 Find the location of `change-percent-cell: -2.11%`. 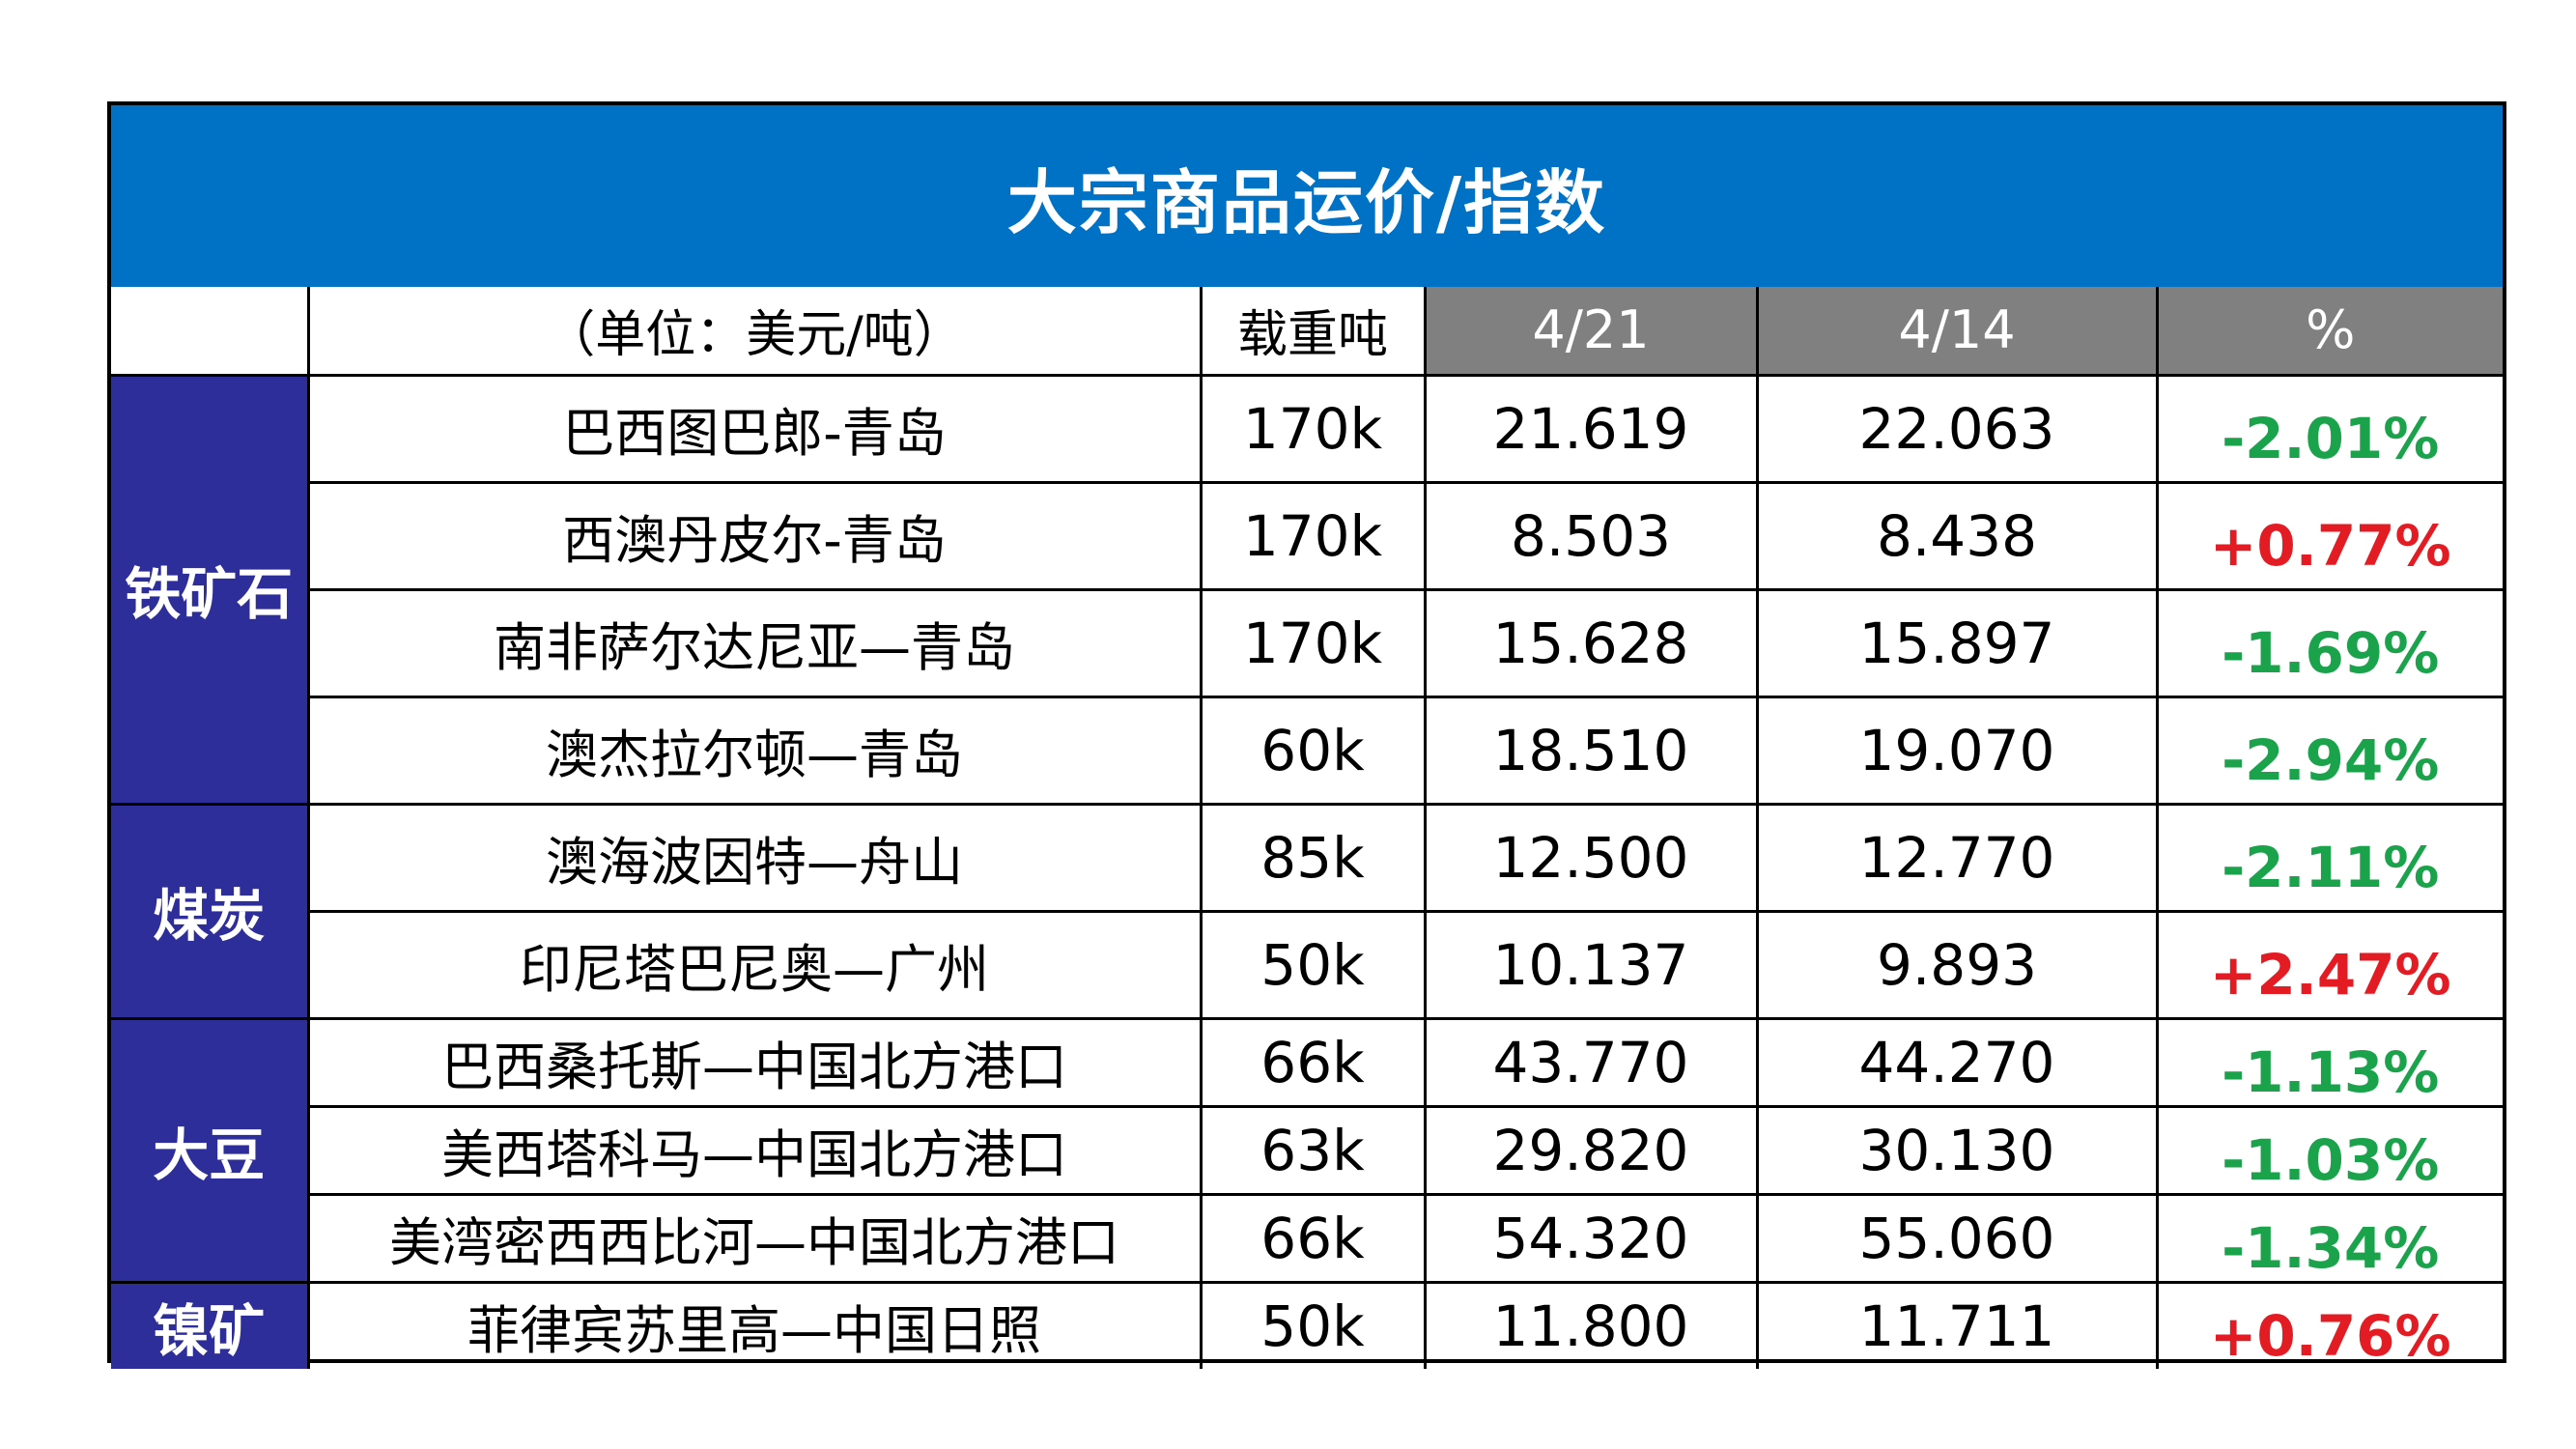

change-percent-cell: -2.11% is located at coordinates (2329, 857).